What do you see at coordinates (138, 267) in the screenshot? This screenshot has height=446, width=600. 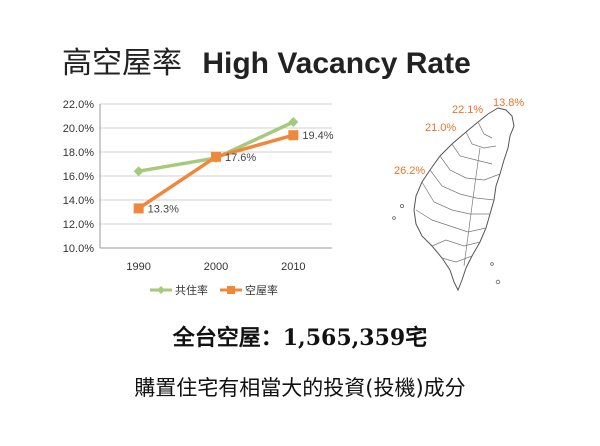 I see `x-tick-label: 1990` at bounding box center [138, 267].